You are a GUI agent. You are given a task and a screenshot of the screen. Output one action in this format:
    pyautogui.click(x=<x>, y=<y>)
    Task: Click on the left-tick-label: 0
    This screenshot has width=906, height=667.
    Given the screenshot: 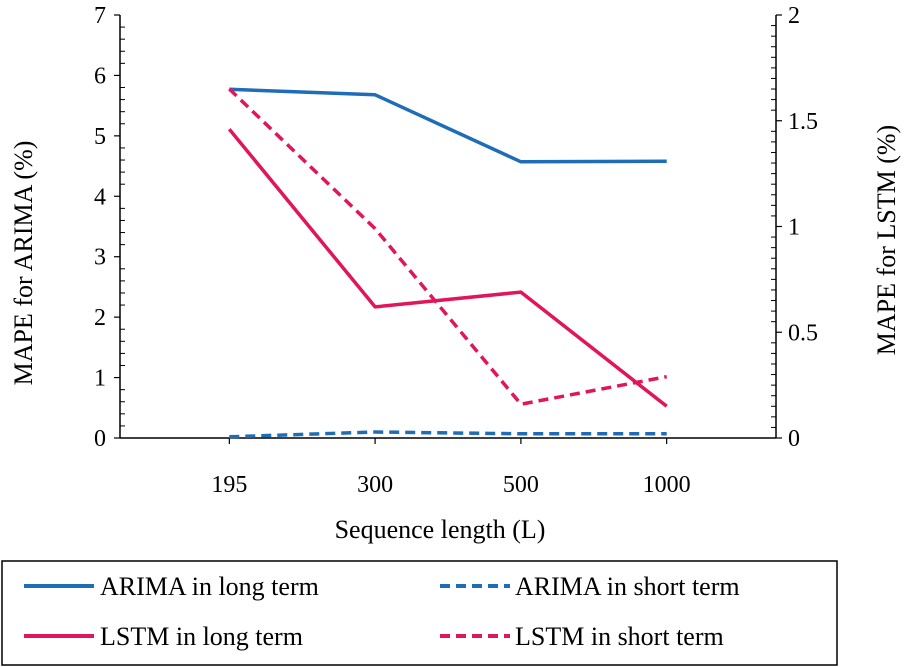 What is the action you would take?
    pyautogui.click(x=100, y=439)
    